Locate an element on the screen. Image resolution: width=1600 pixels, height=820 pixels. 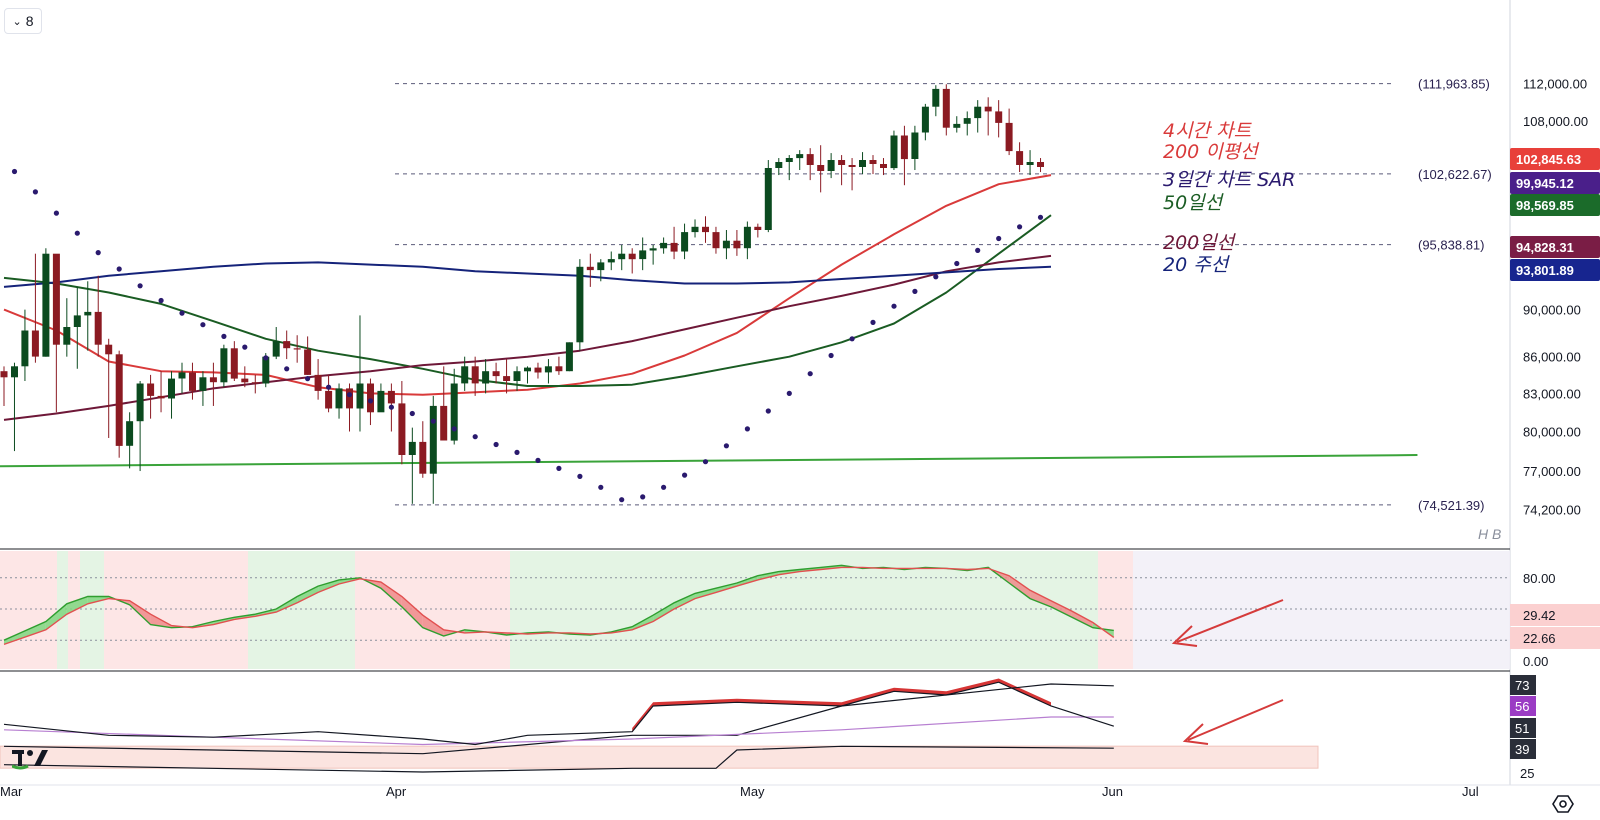
price-tag-label: 94,828.31 is located at coordinates (1545, 247).